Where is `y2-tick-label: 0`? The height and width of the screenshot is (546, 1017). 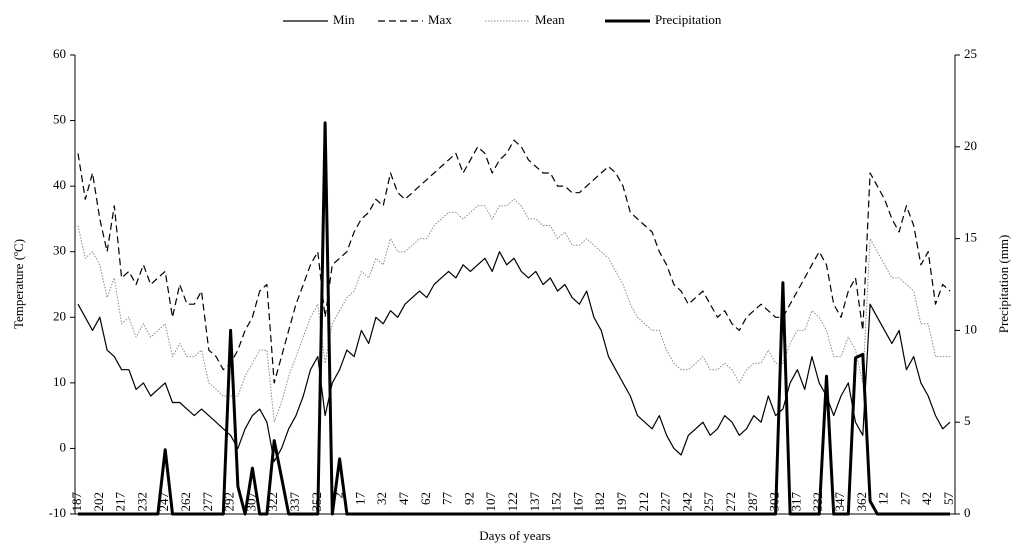
y2-tick-label: 0 is located at coordinates (967, 512).